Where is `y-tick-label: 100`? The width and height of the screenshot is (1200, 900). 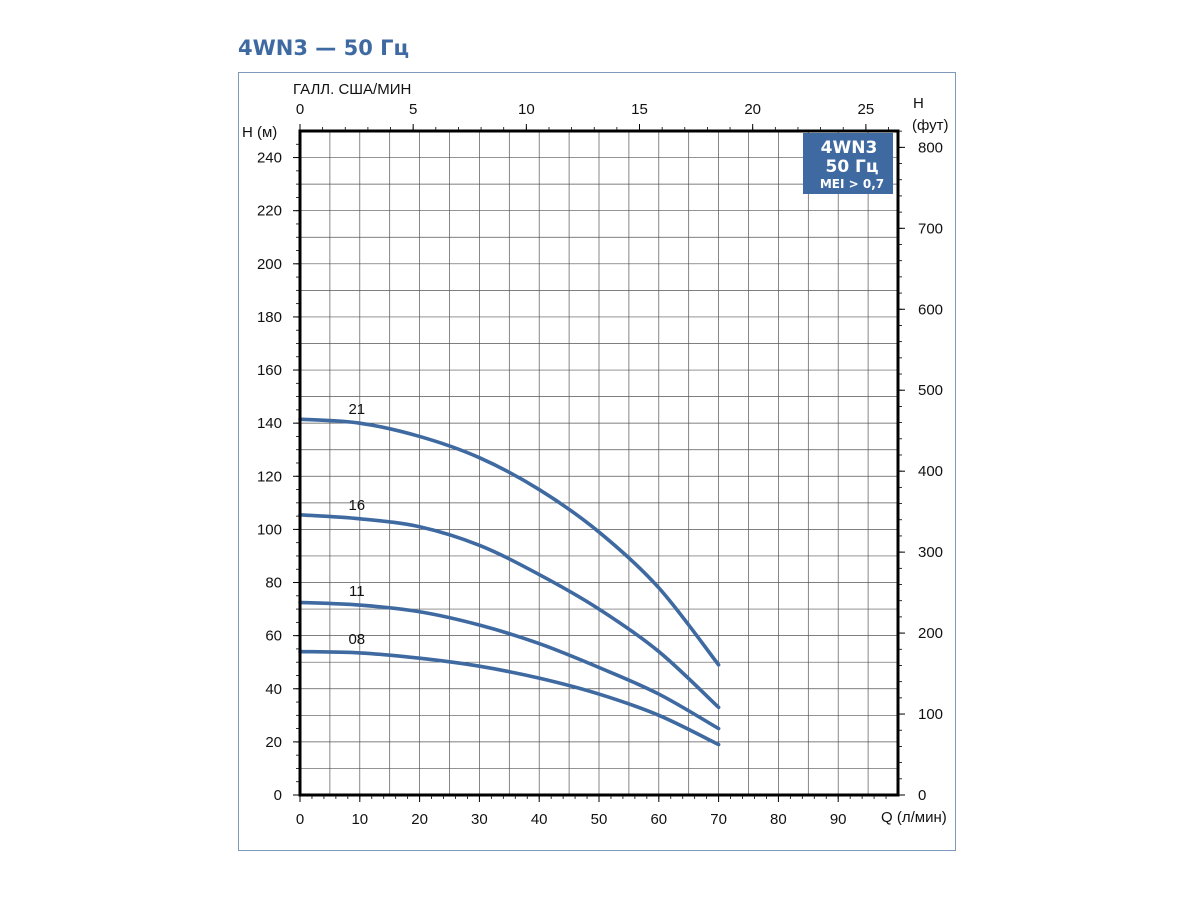 y-tick-label: 100 is located at coordinates (269, 529).